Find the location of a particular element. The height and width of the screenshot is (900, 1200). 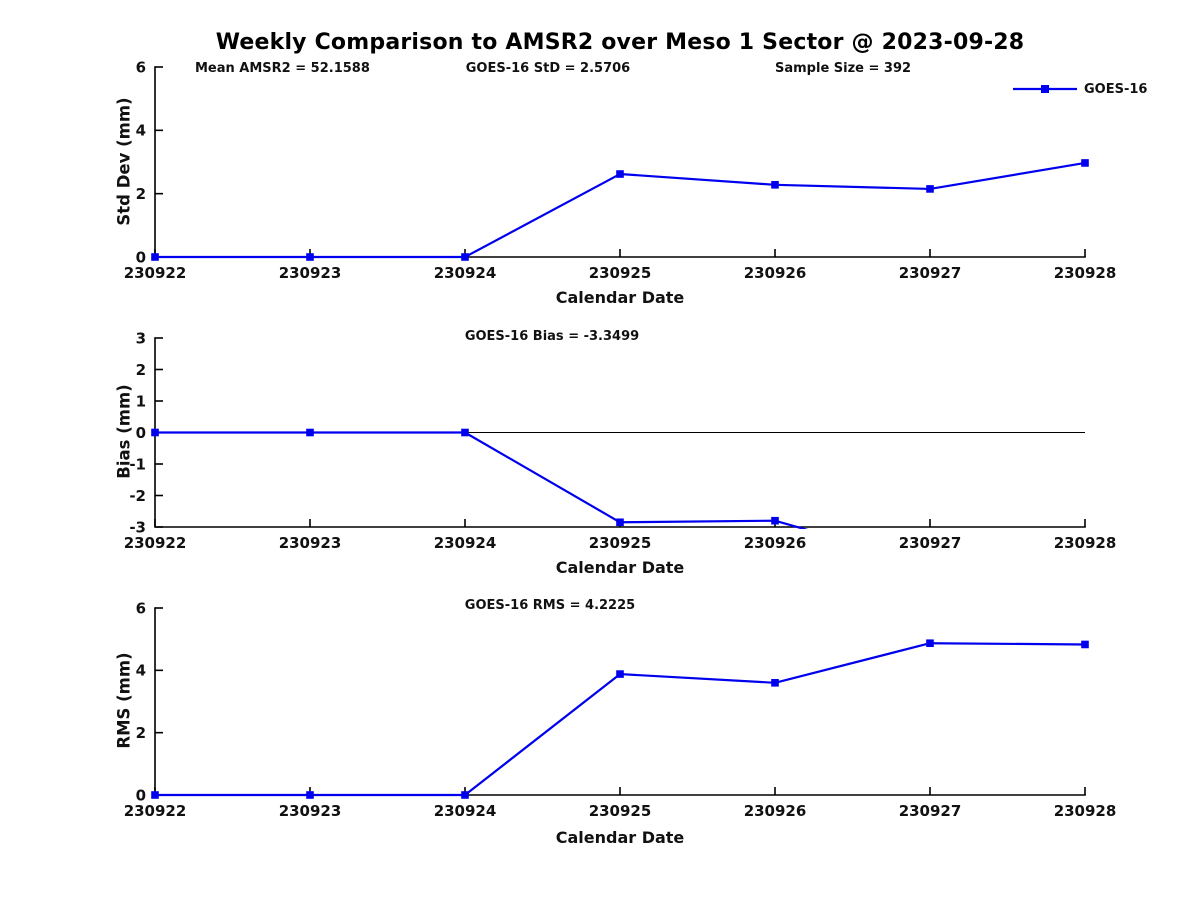

ylabel-bias: Bias (mm) is located at coordinates (124, 431).